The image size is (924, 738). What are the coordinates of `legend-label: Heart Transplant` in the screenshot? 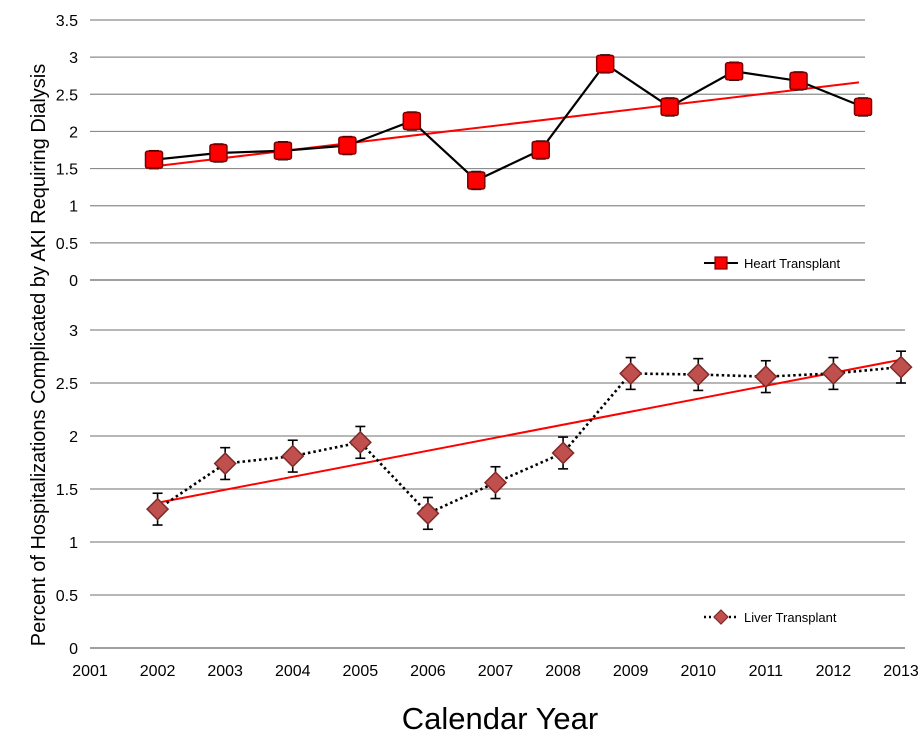 It's located at (792, 263).